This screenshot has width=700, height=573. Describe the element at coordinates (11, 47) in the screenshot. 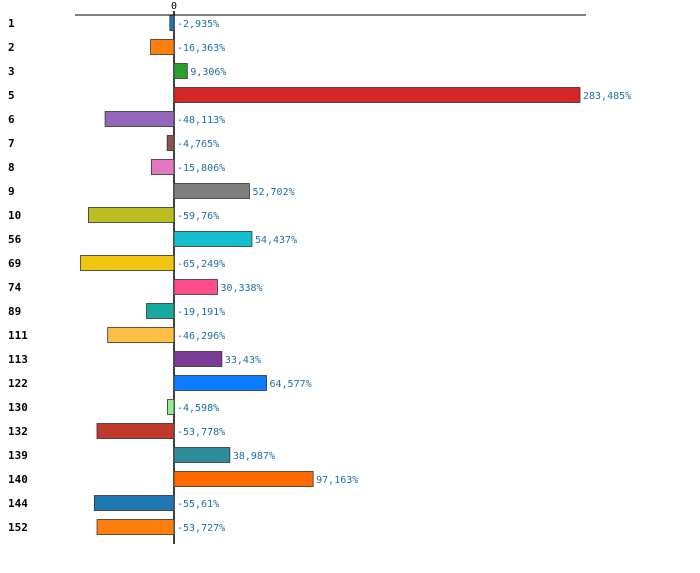

I see `category-label: 2` at that location.